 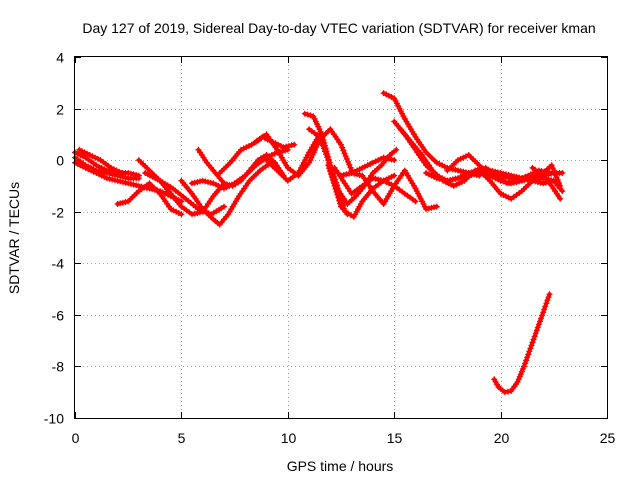 I want to click on y-tick-label: 4, so click(x=60, y=58).